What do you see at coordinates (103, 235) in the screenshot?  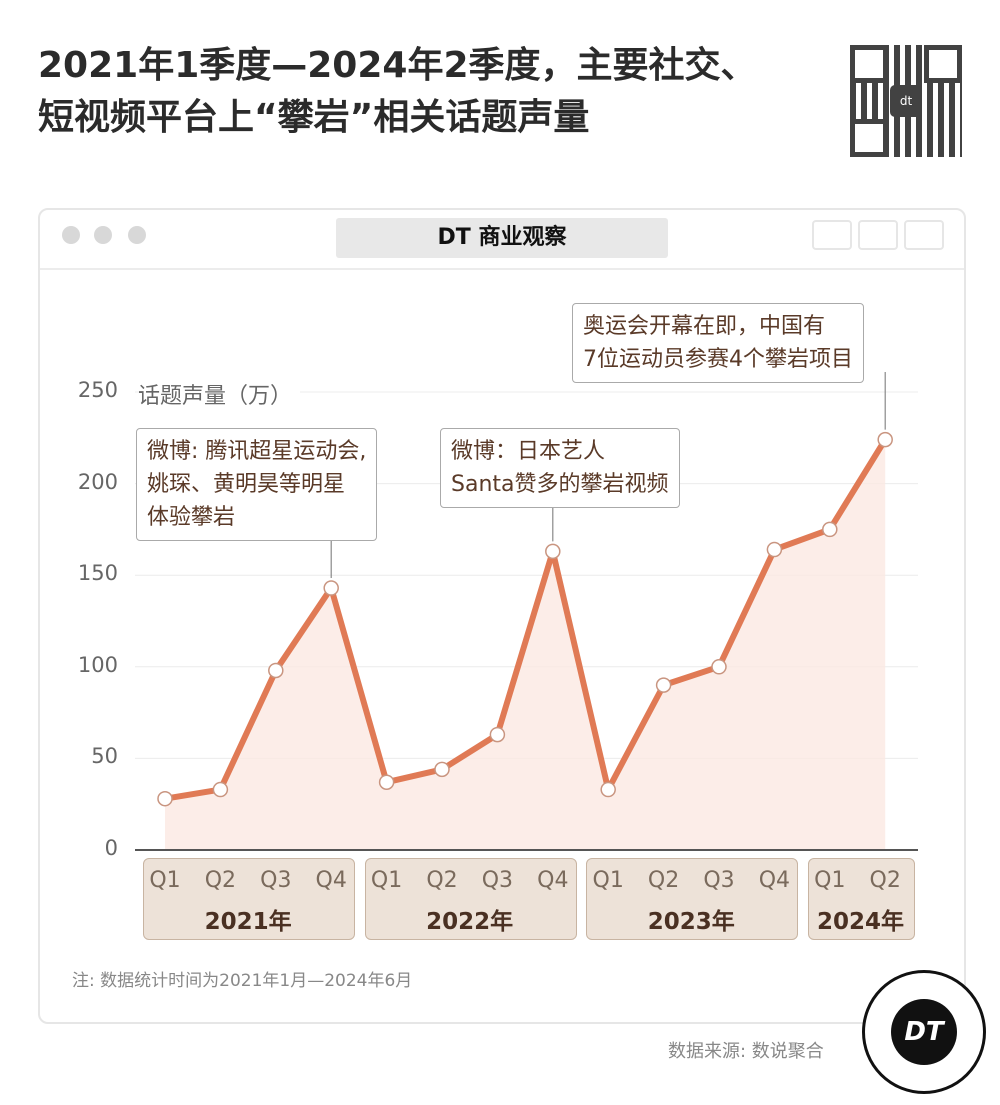 I see `minimize-icon` at bounding box center [103, 235].